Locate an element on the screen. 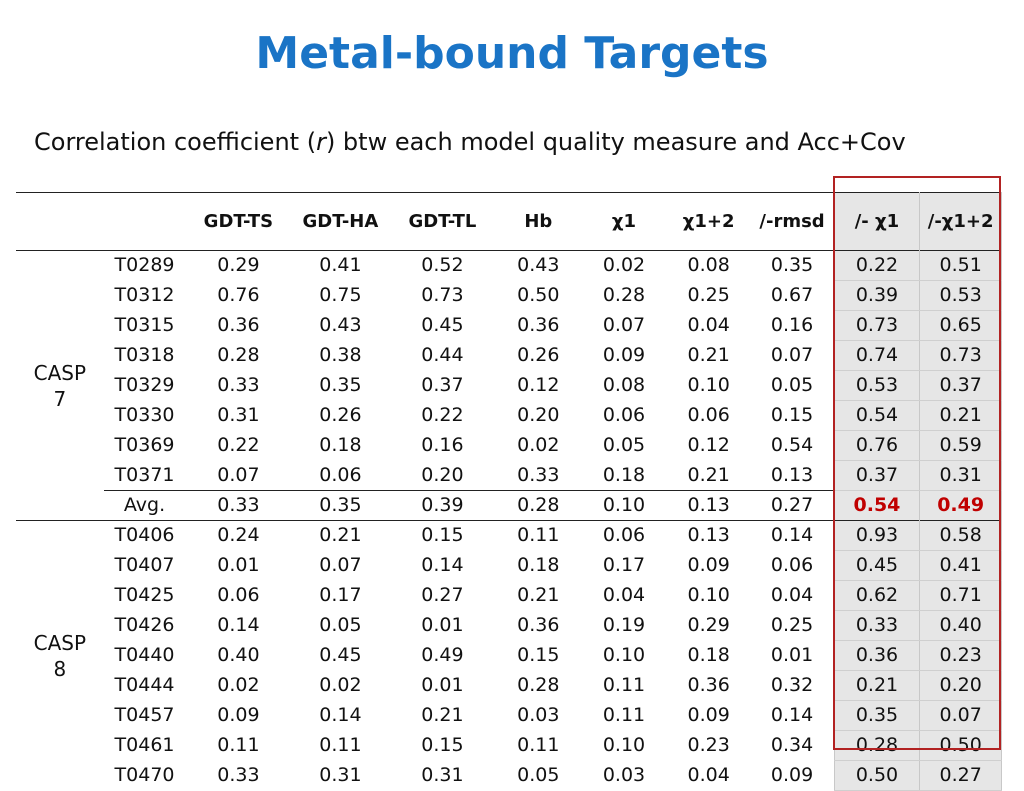  target-id: T0315 is located at coordinates (144, 325).